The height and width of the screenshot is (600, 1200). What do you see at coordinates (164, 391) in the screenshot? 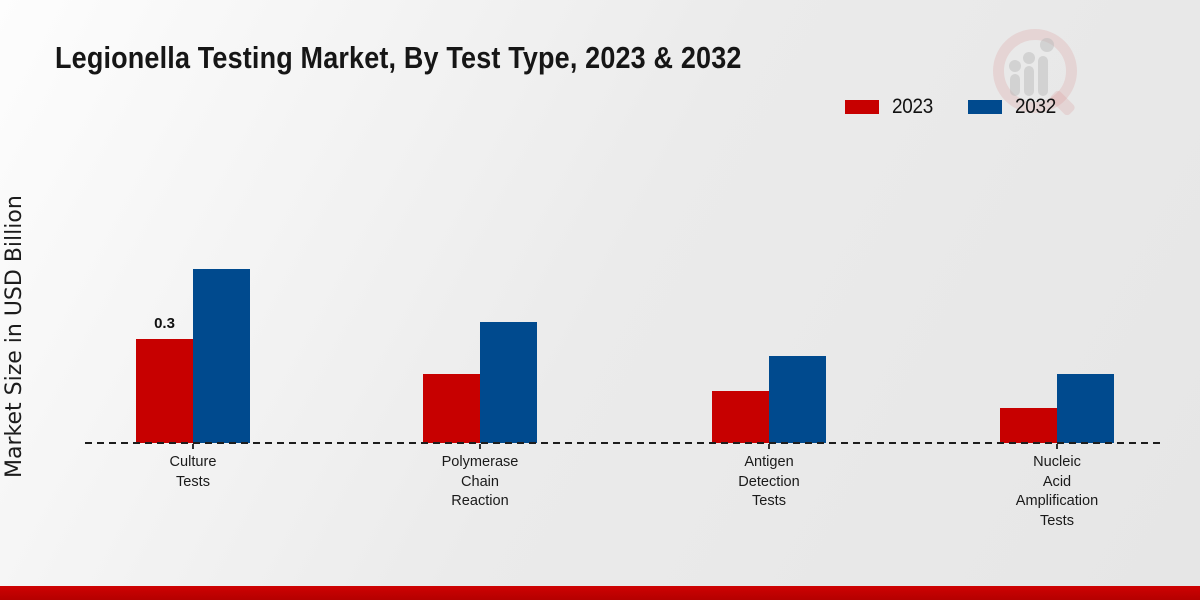
I see `bar-2023-culture-tests` at bounding box center [164, 391].